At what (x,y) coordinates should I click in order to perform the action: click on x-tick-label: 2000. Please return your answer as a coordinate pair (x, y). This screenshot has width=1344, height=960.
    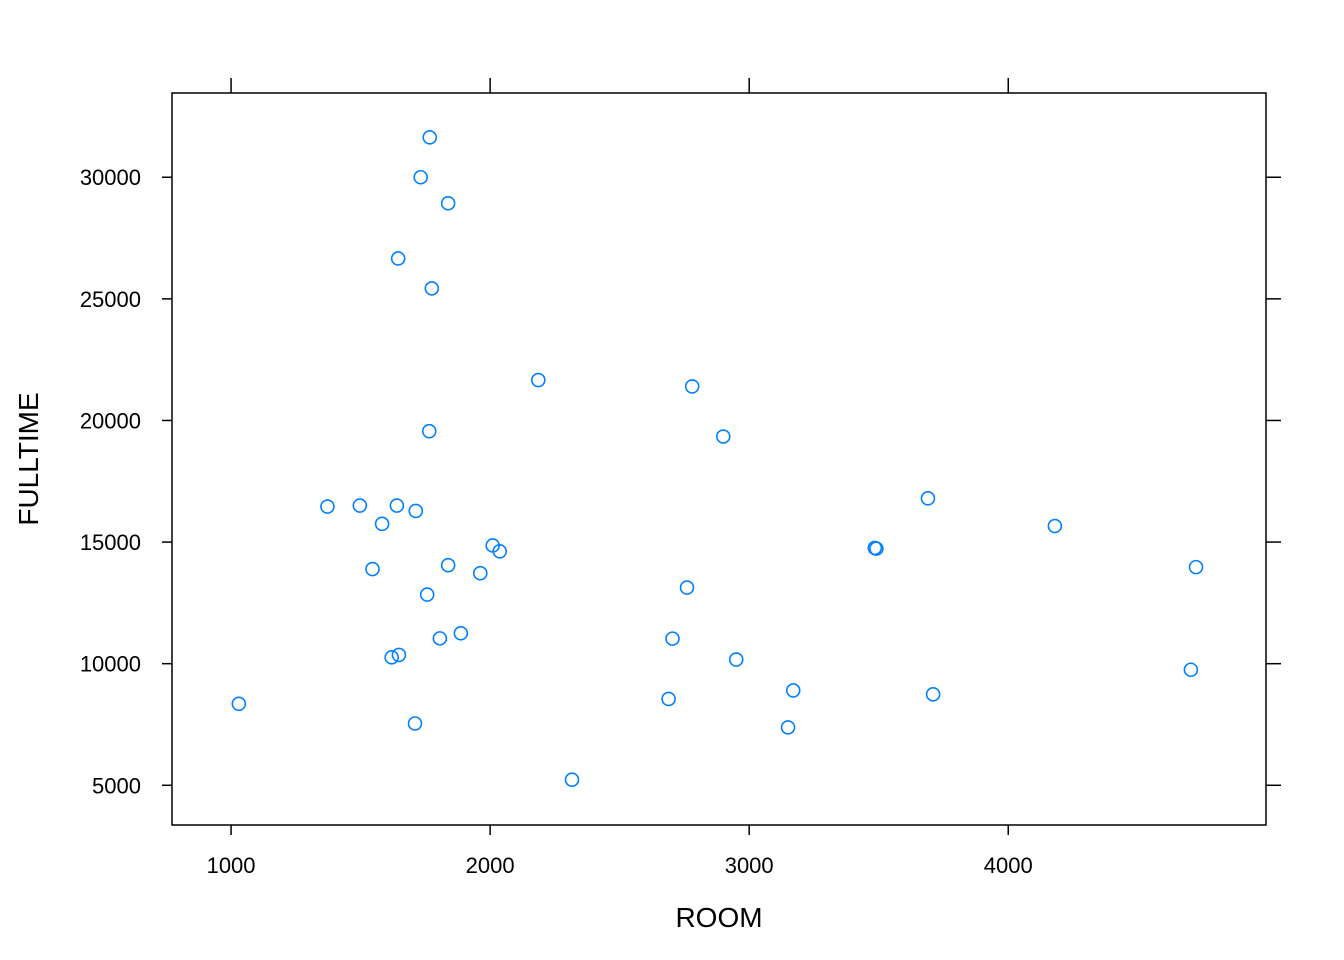
    Looking at the image, I should click on (490, 865).